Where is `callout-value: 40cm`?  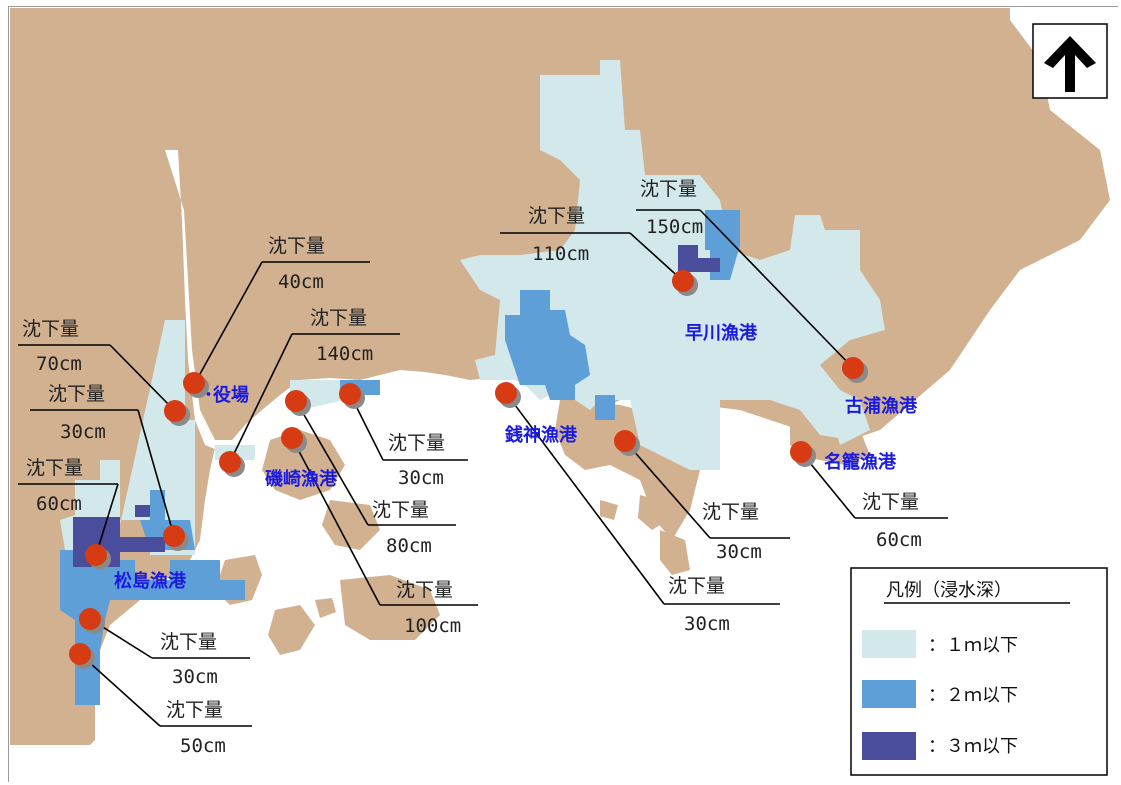 callout-value: 40cm is located at coordinates (301, 282).